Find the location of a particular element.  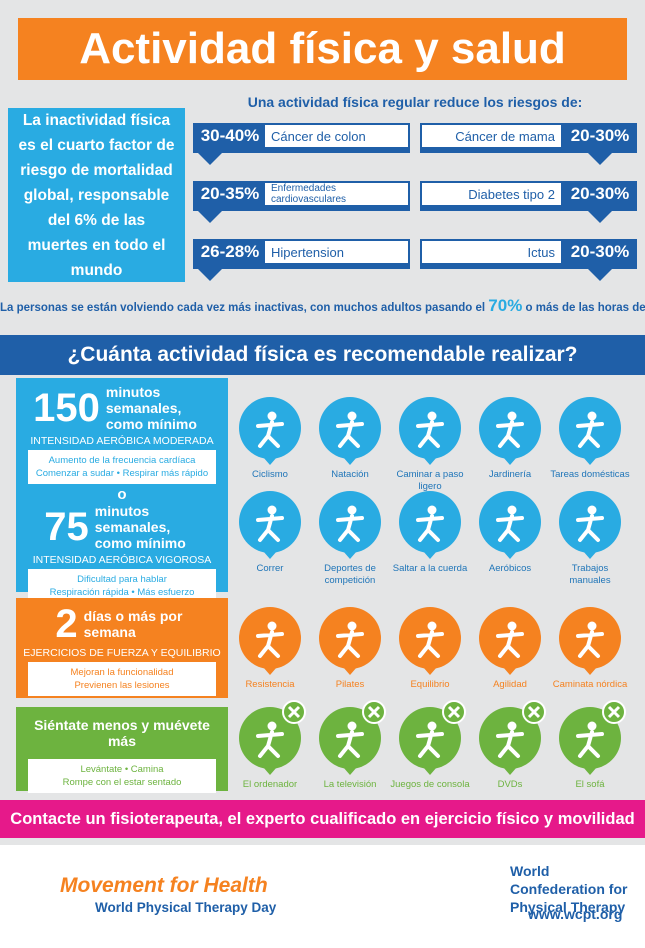

activity-label: Pilates is located at coordinates (350, 684).